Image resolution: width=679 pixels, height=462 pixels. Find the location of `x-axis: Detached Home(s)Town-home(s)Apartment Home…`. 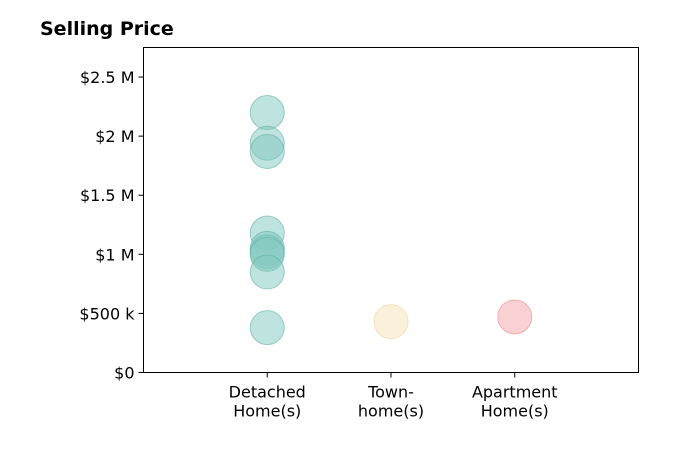

x-axis: Detached Home(s)Town-home(s)Apartment Home… is located at coordinates (393, 396).